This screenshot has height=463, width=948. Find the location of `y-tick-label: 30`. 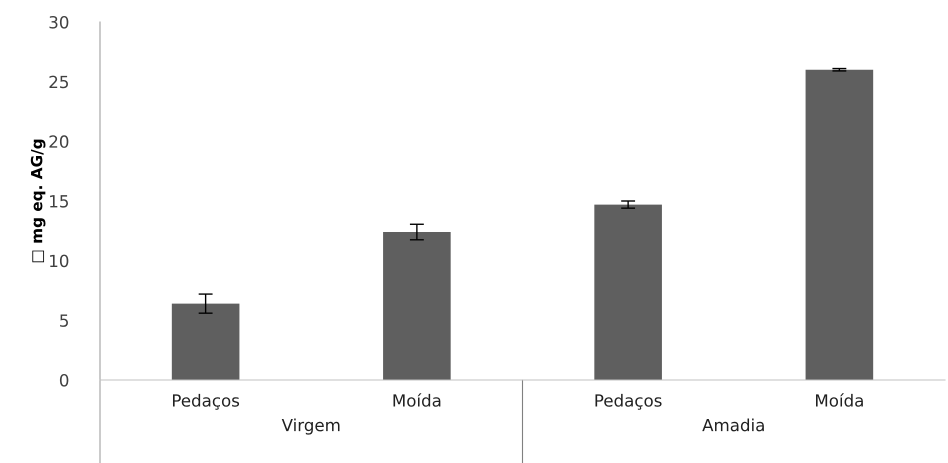

y-tick-label: 30 is located at coordinates (59, 22).